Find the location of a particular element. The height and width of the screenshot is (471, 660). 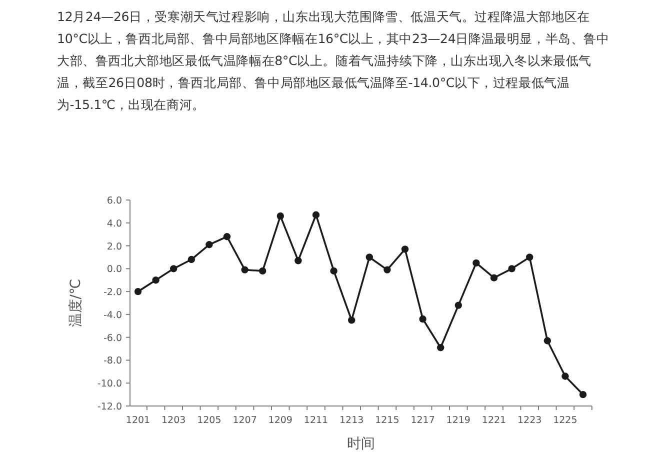

y-tick-label: 6.0 is located at coordinates (114, 201).